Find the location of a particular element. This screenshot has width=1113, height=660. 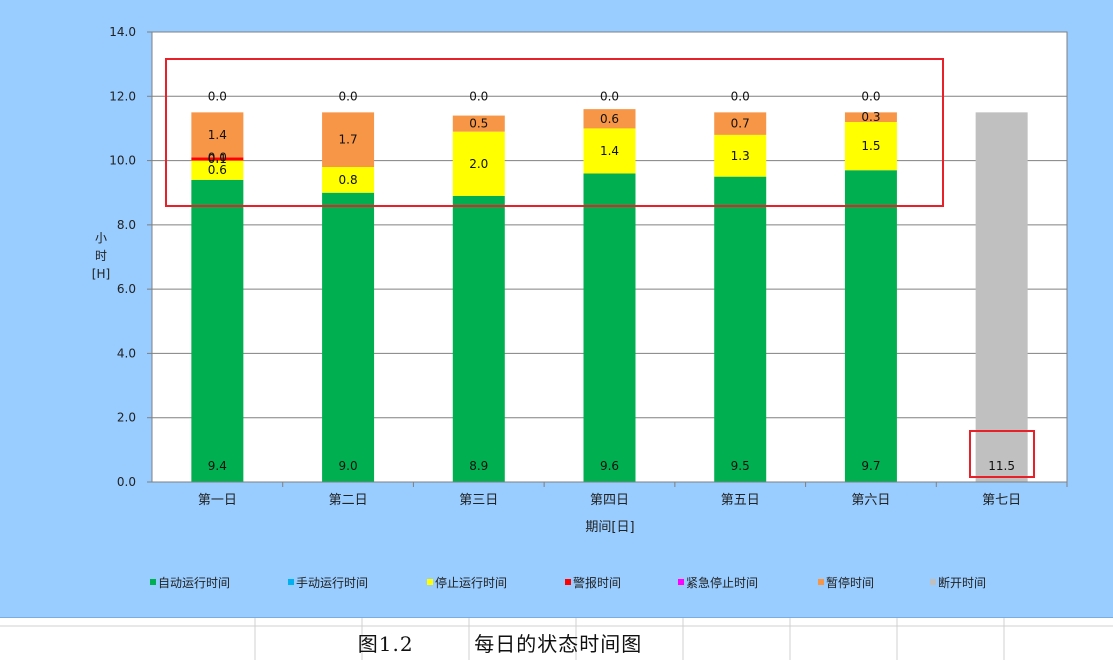

data-label: 1.5 is located at coordinates (870, 146).